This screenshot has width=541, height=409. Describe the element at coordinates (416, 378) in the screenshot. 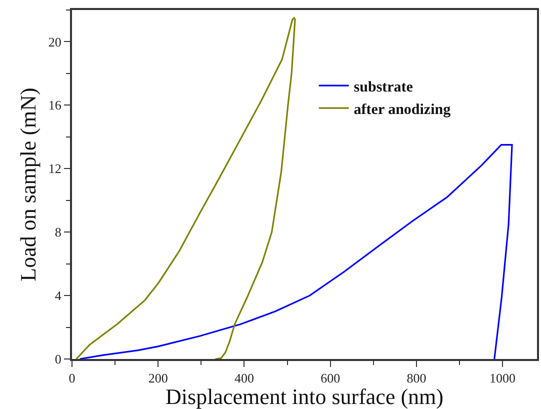

I see `x-tick-label: 800` at that location.